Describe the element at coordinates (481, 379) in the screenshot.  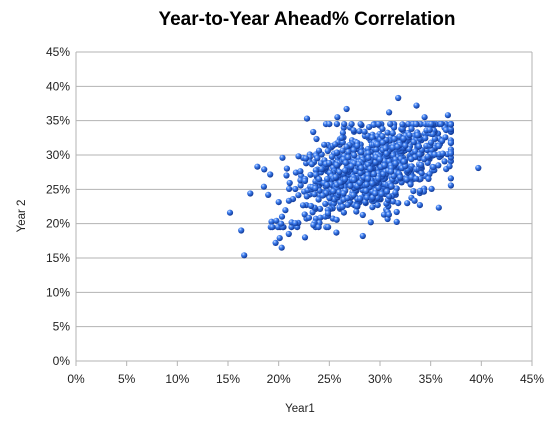
I see `x-tick-label: 40%` at that location.